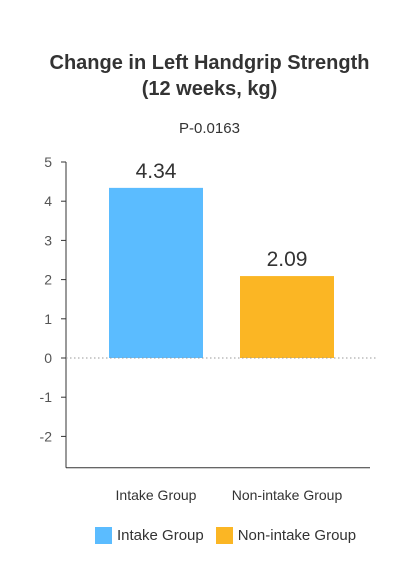  What do you see at coordinates (48, 319) in the screenshot?
I see `y-tick-label: 1` at bounding box center [48, 319].